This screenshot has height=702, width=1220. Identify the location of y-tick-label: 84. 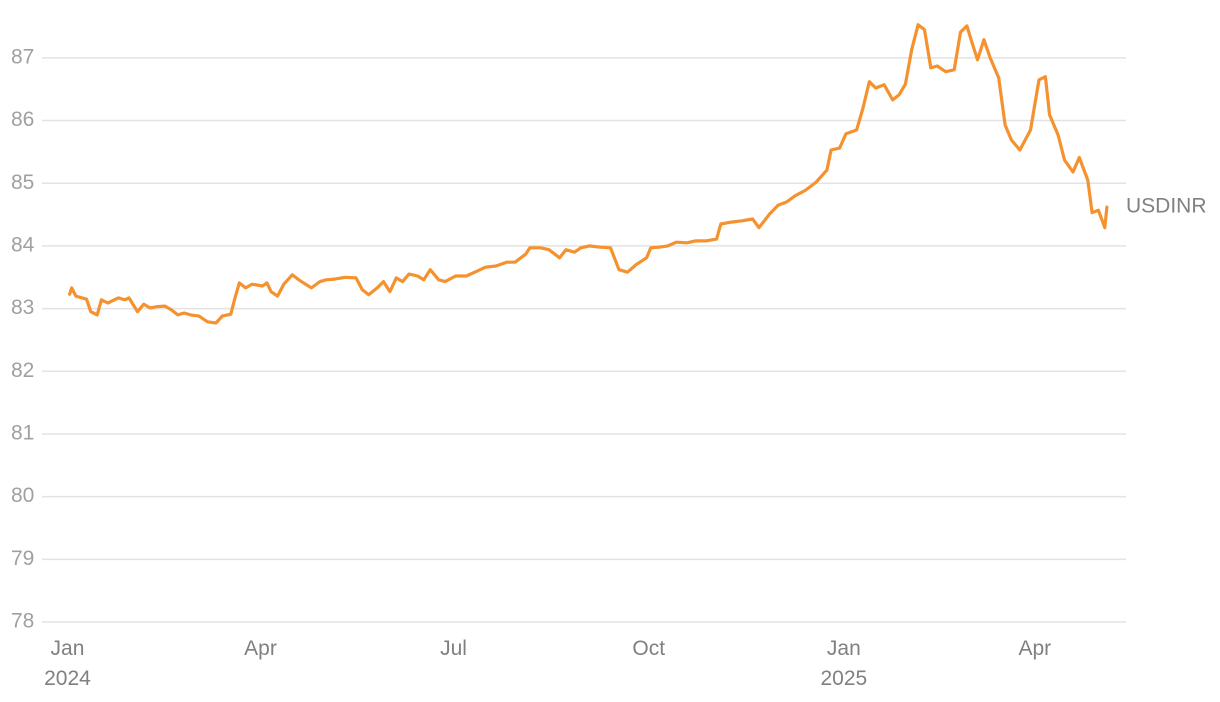
(23, 244).